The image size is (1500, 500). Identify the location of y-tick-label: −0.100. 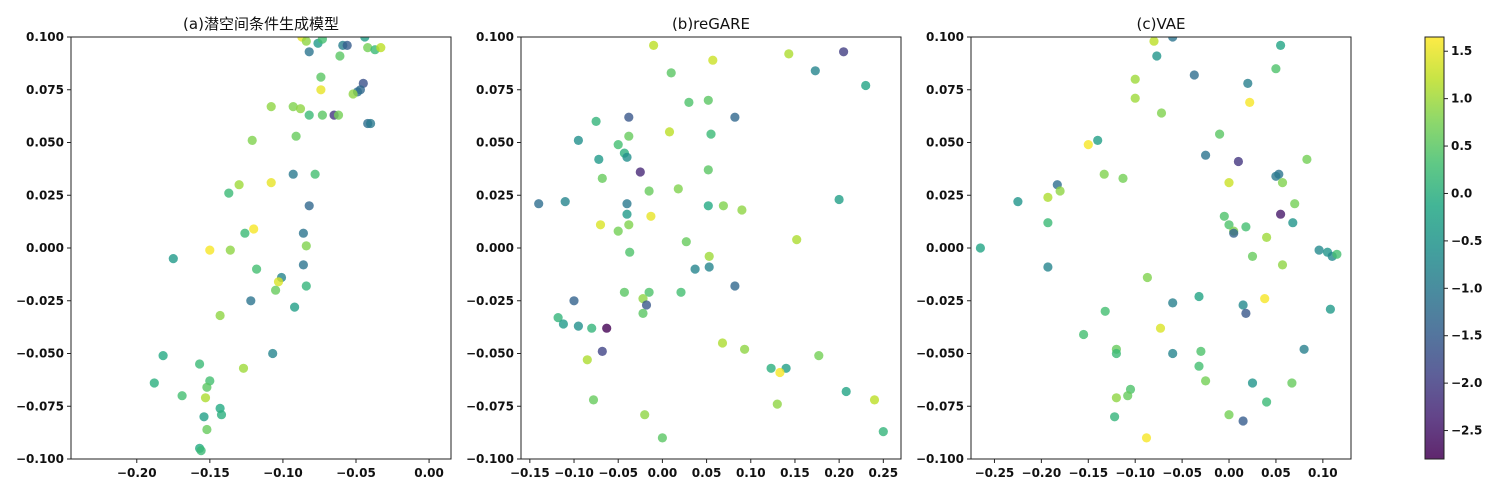
(40, 459).